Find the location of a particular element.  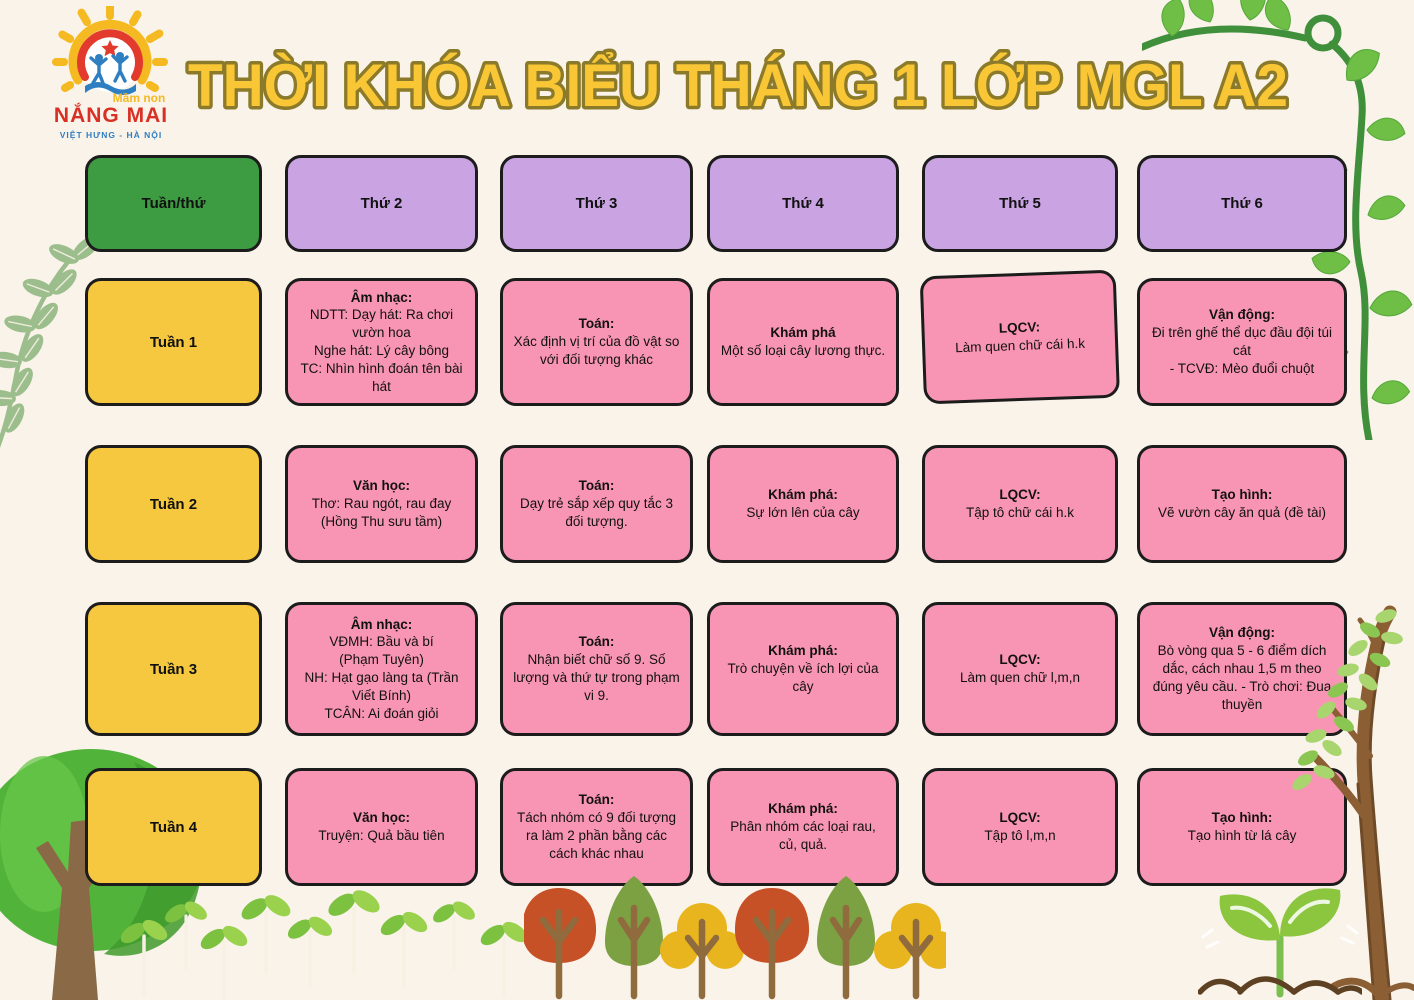

day-header-thu2: Thứ 2 is located at coordinates (381, 203).